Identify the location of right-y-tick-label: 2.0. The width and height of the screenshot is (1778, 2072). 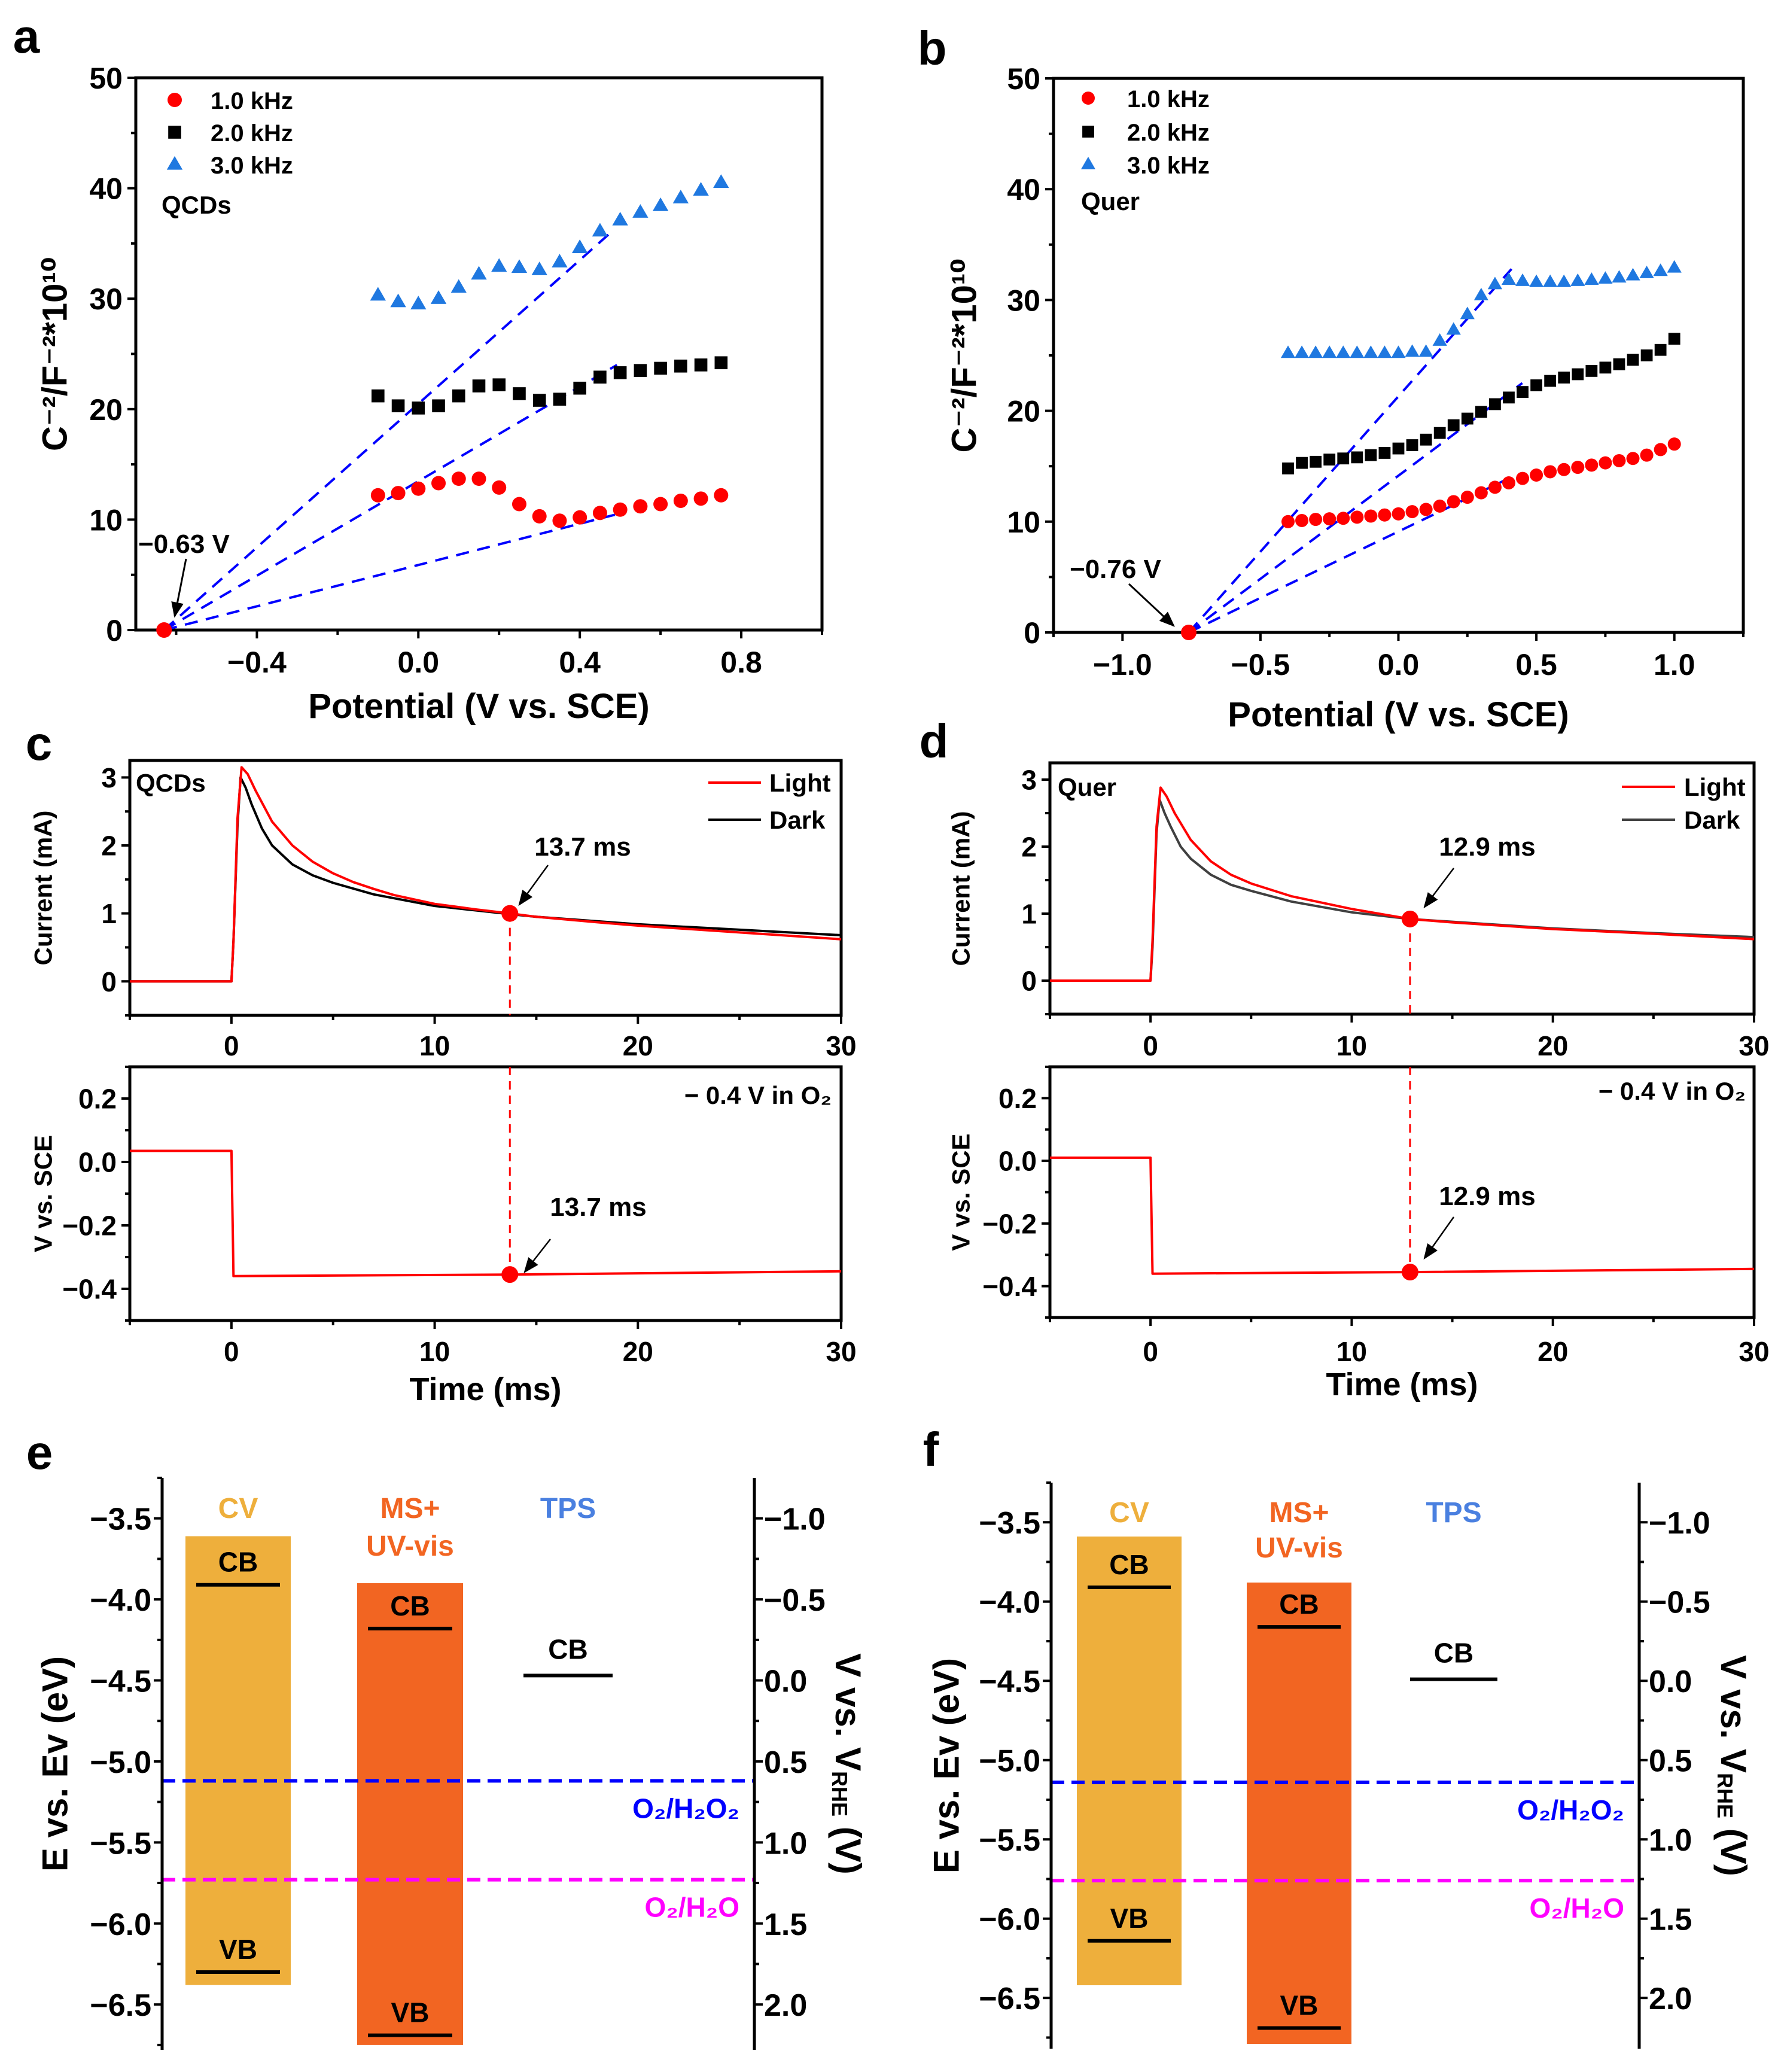
(1670, 1999).